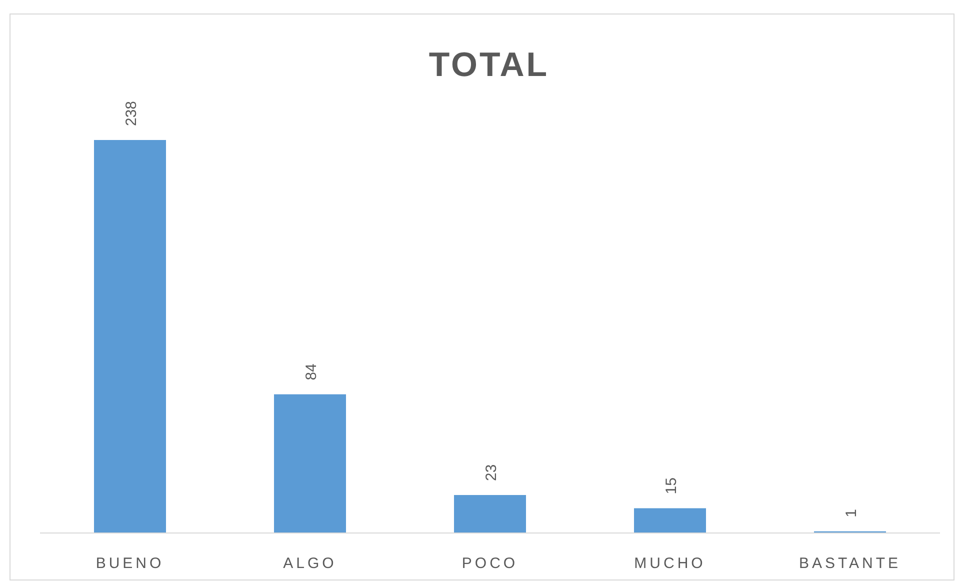 The height and width of the screenshot is (583, 957). Describe the element at coordinates (130, 563) in the screenshot. I see `x-tick-label: BUENO` at that location.